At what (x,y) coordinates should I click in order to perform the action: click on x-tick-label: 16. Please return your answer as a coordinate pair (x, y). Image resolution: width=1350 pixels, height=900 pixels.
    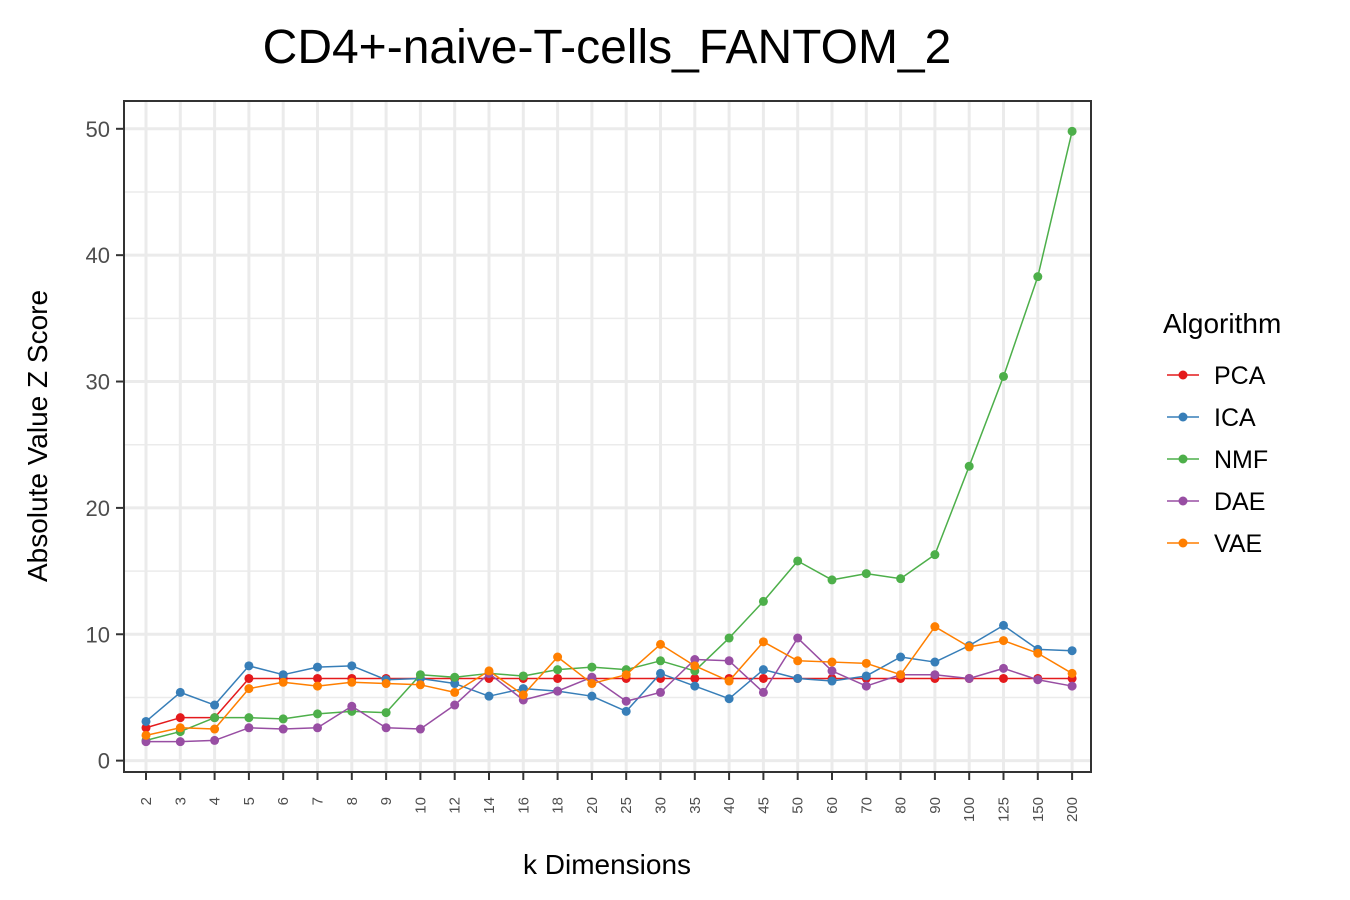
    Looking at the image, I should click on (523, 805).